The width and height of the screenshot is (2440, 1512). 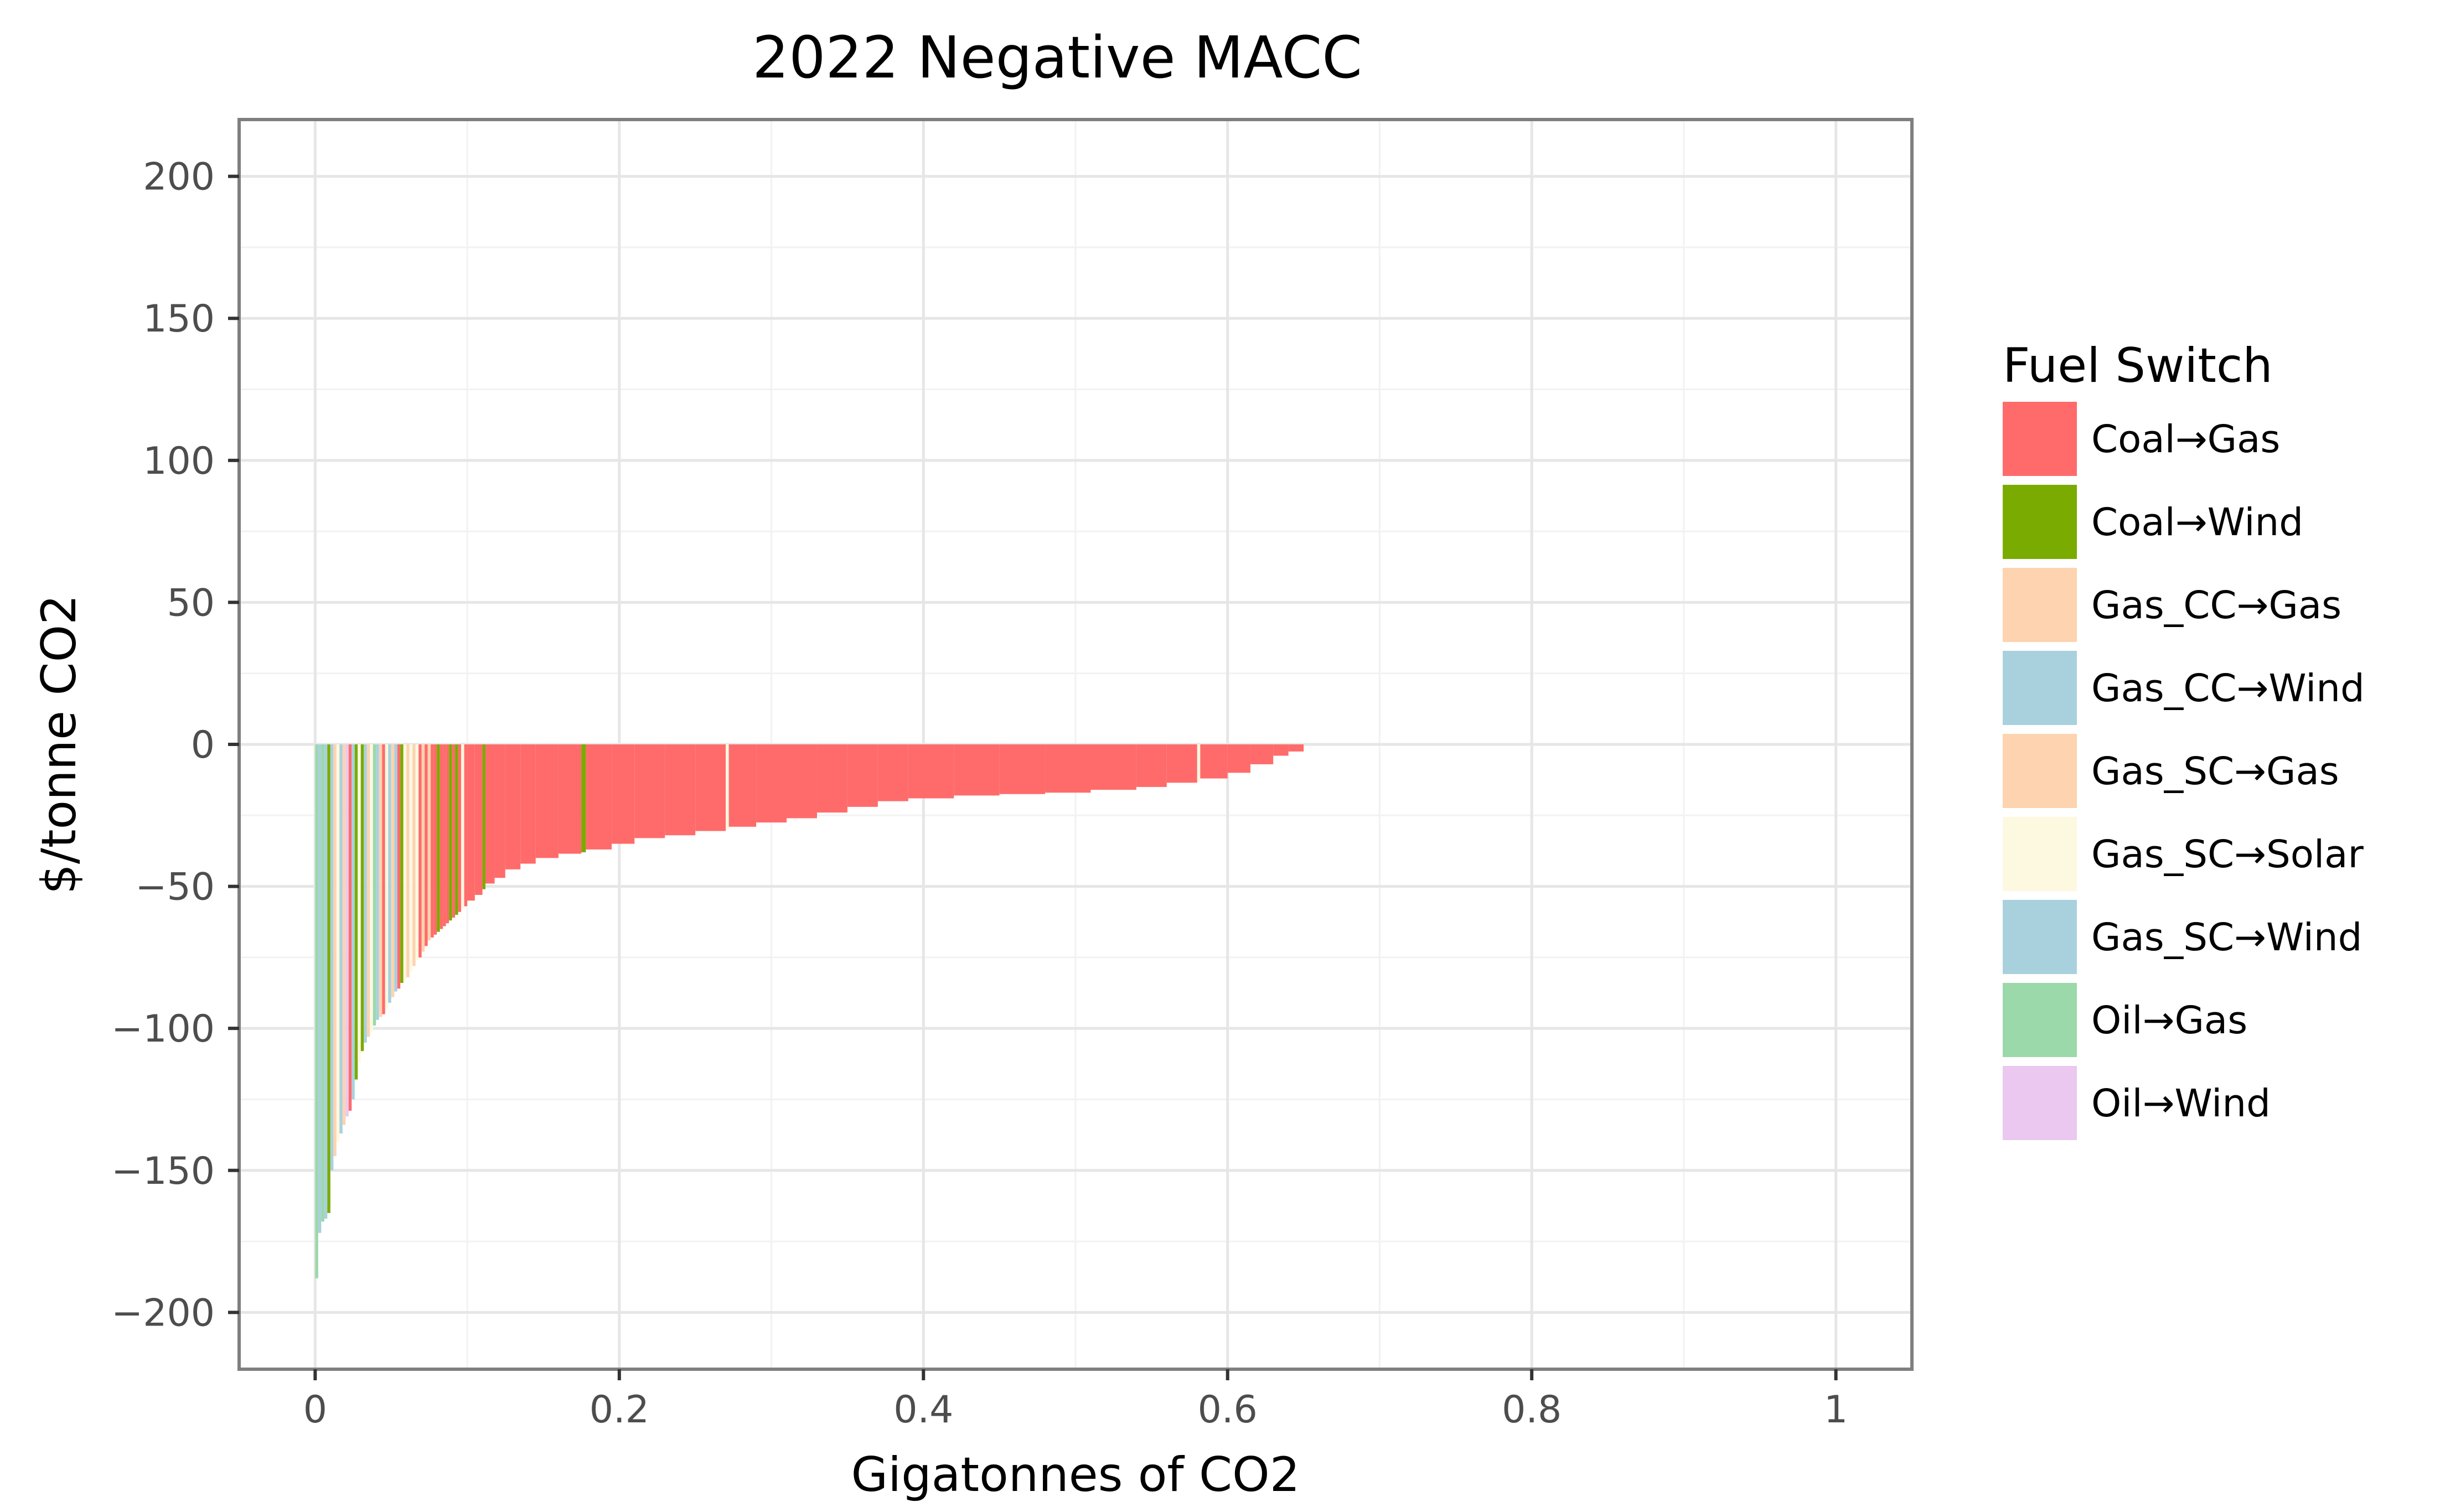 I want to click on bars, so click(x=809, y=1011).